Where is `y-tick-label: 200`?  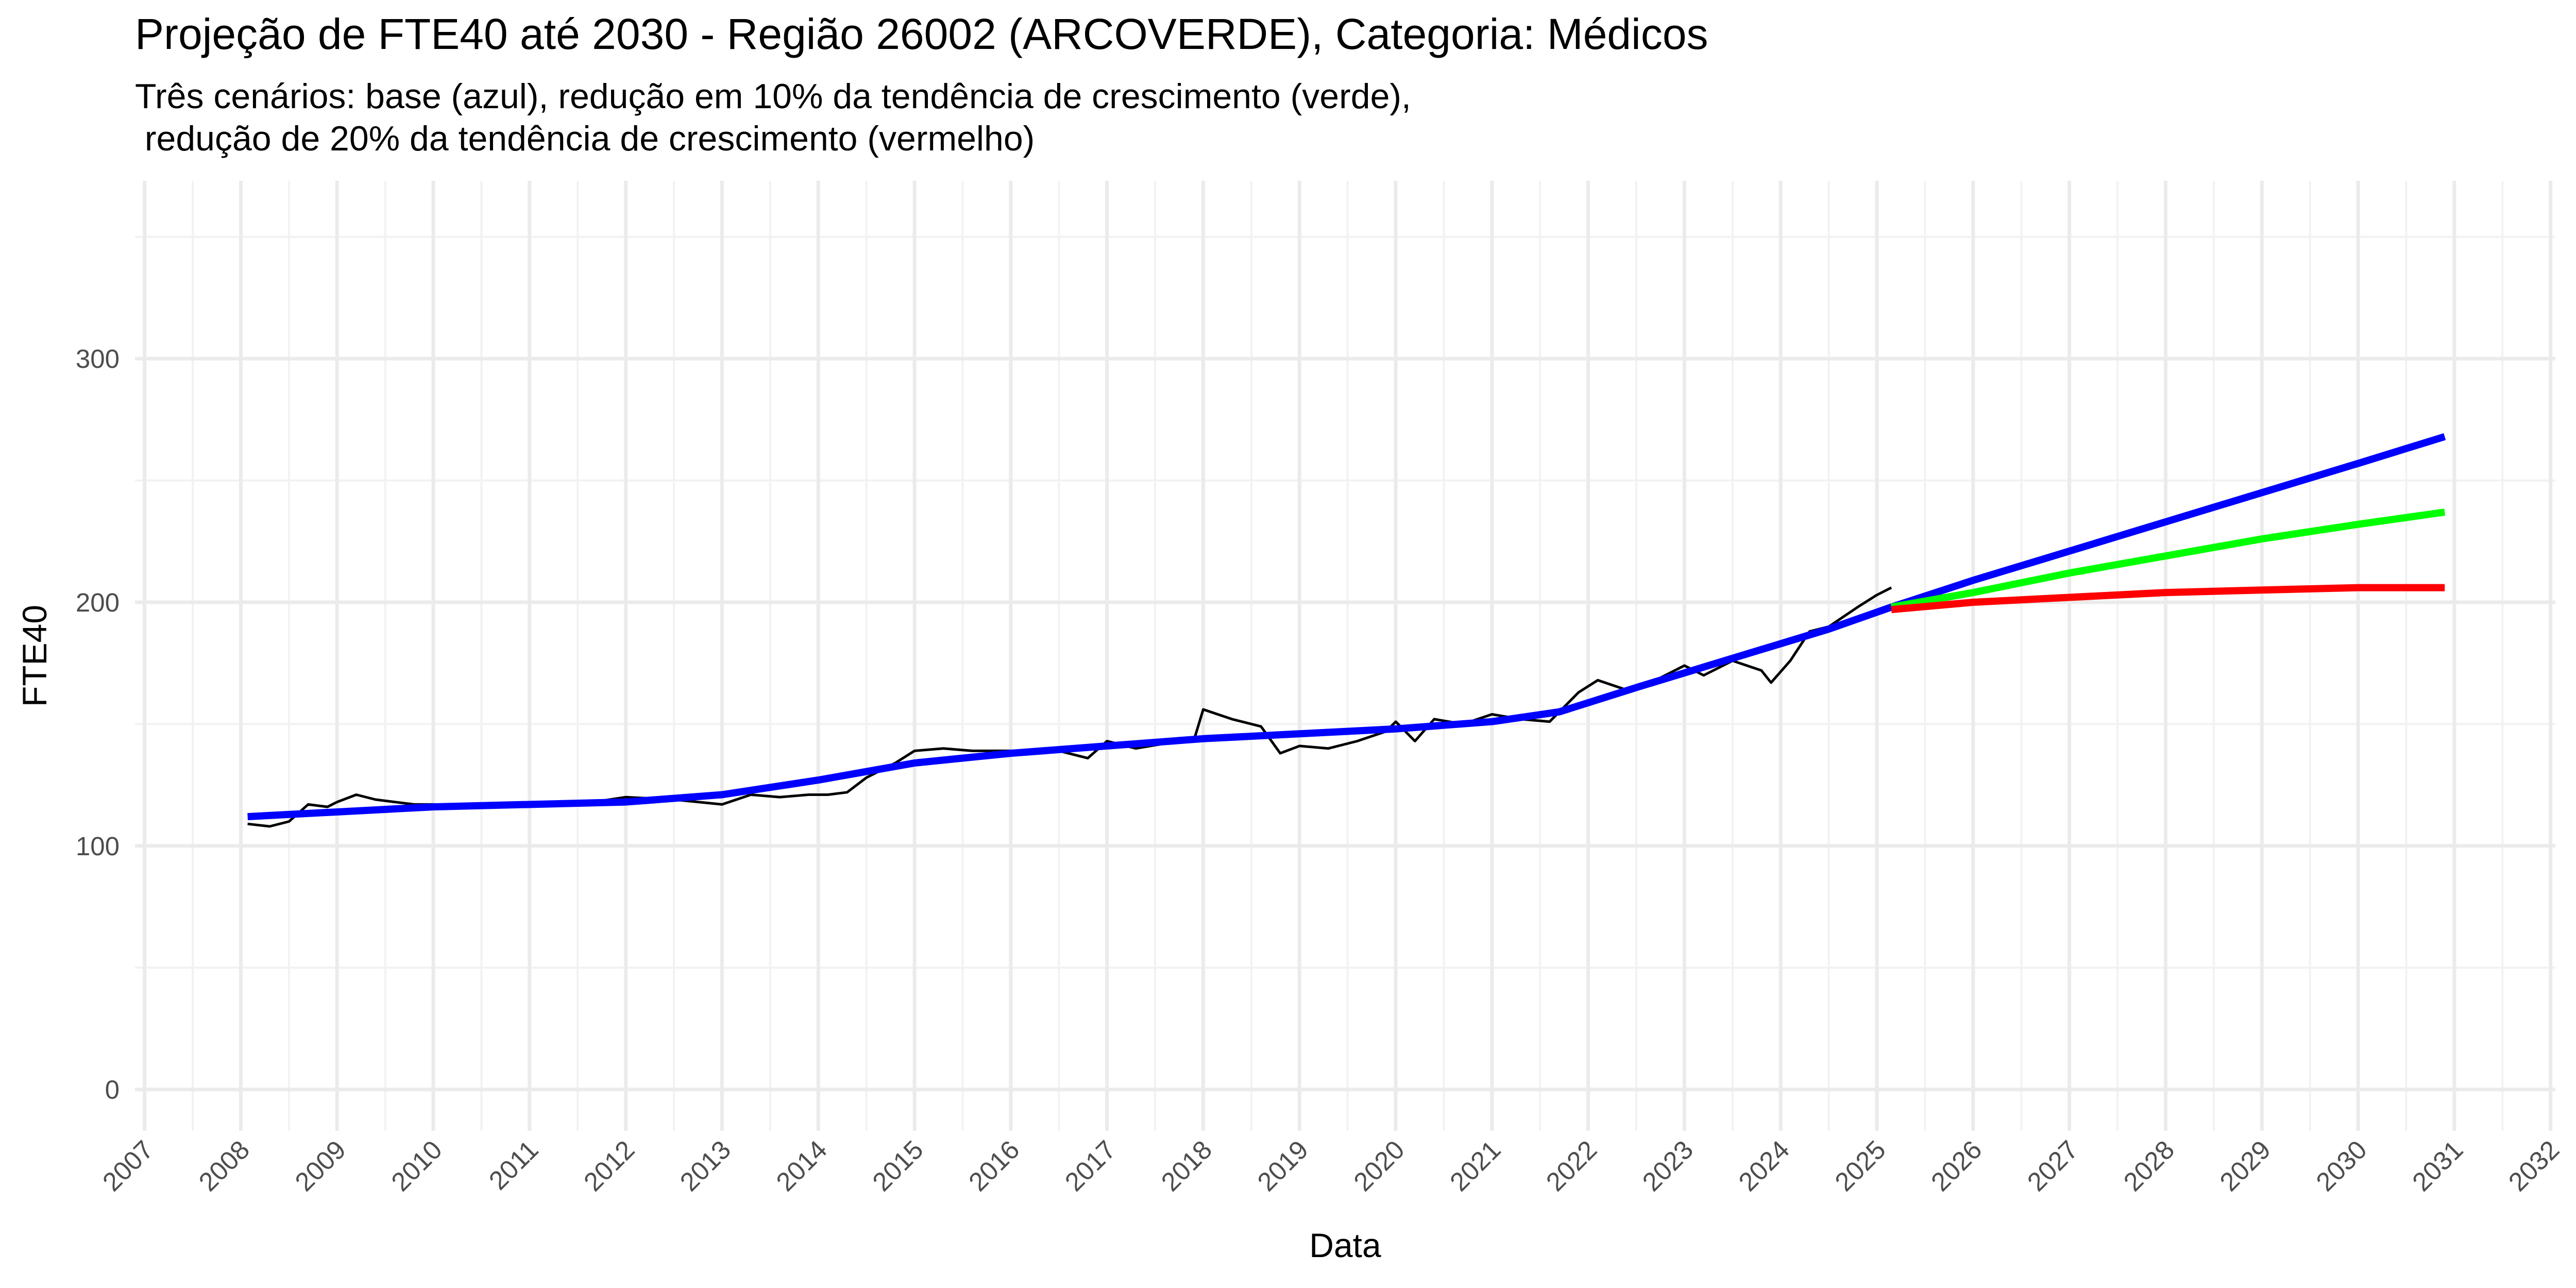
y-tick-label: 200 is located at coordinates (98, 602).